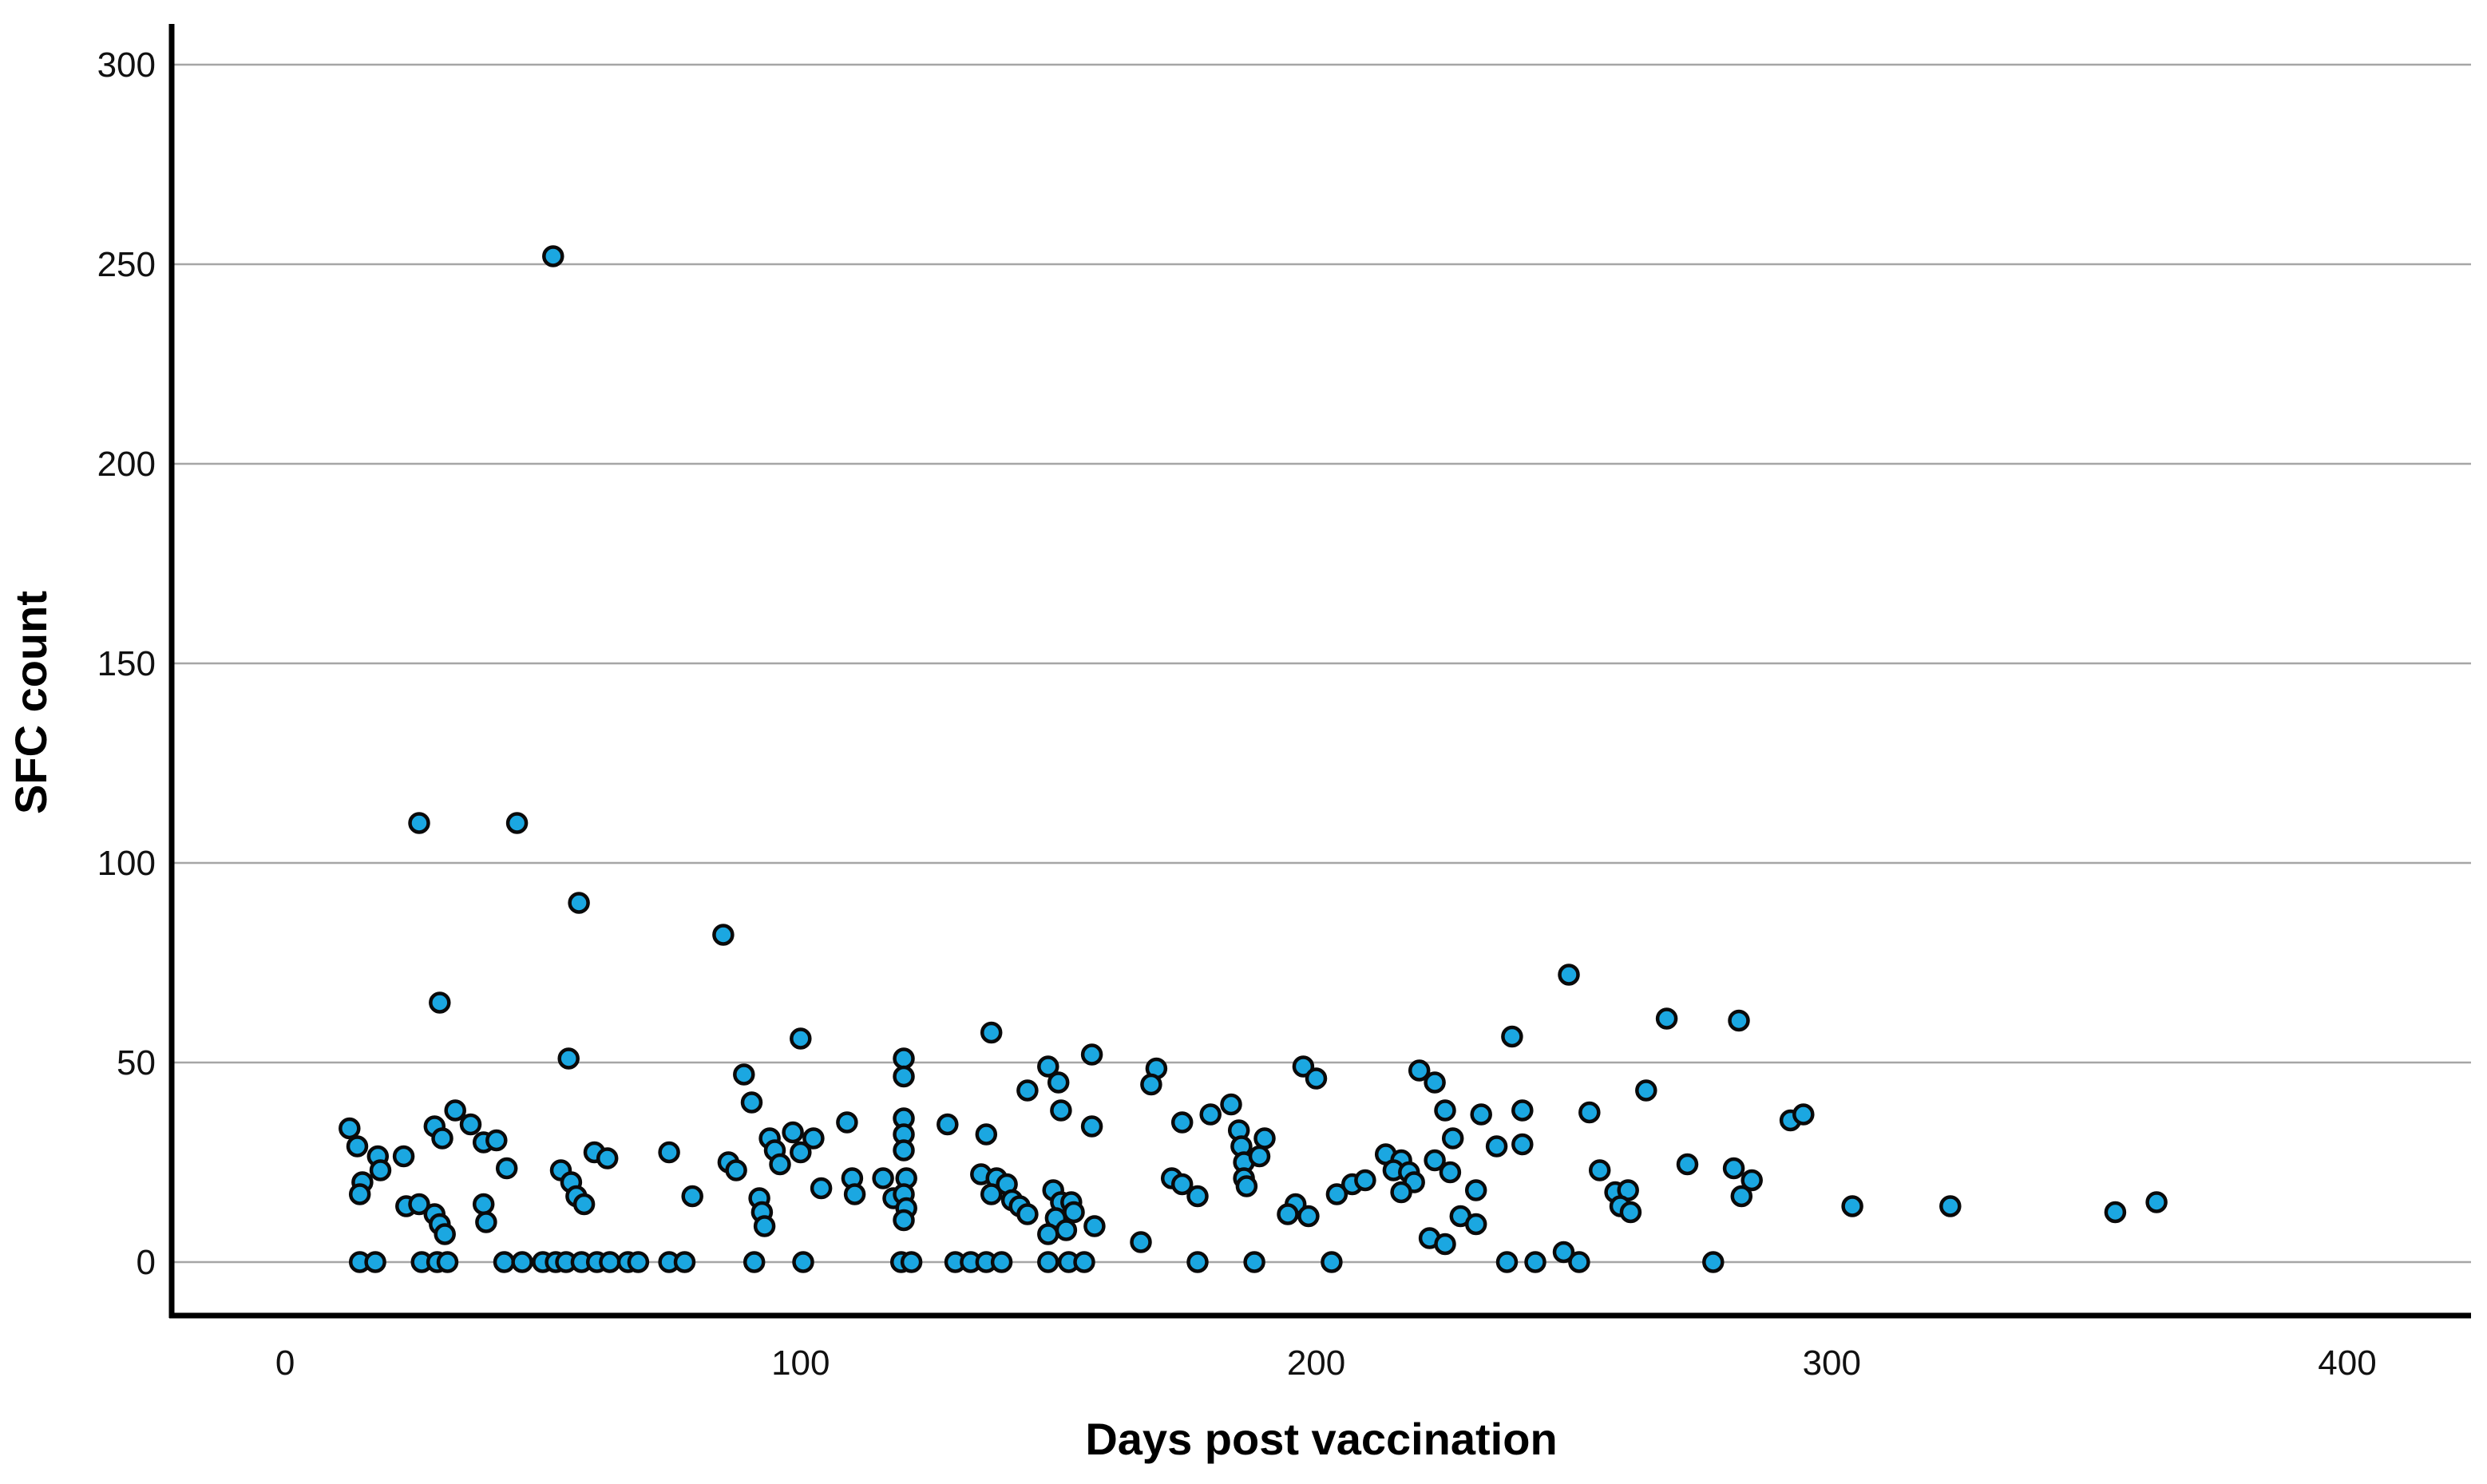 The image size is (2487, 1484). I want to click on x-tick-label-0: 0, so click(285, 1363).